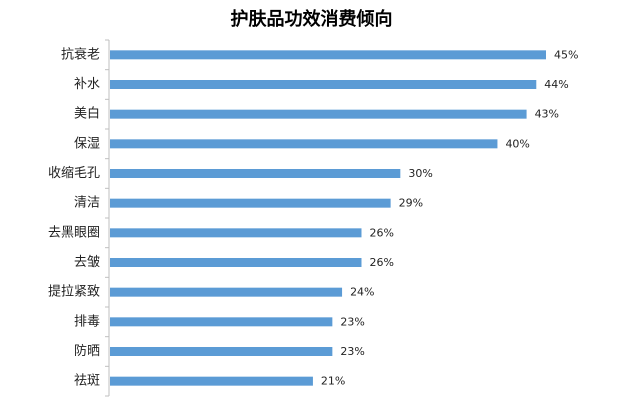 Image resolution: width=623 pixels, height=400 pixels. I want to click on category-label: 清洁, so click(87, 203).